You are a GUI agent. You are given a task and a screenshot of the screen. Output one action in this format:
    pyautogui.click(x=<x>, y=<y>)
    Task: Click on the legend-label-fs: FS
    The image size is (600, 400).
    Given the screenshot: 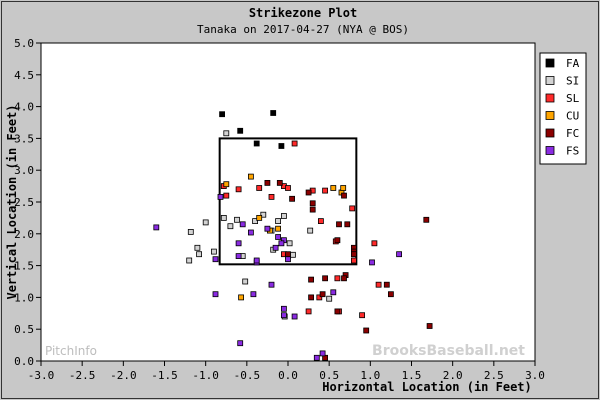 What is the action you would take?
    pyautogui.click(x=572, y=151)
    